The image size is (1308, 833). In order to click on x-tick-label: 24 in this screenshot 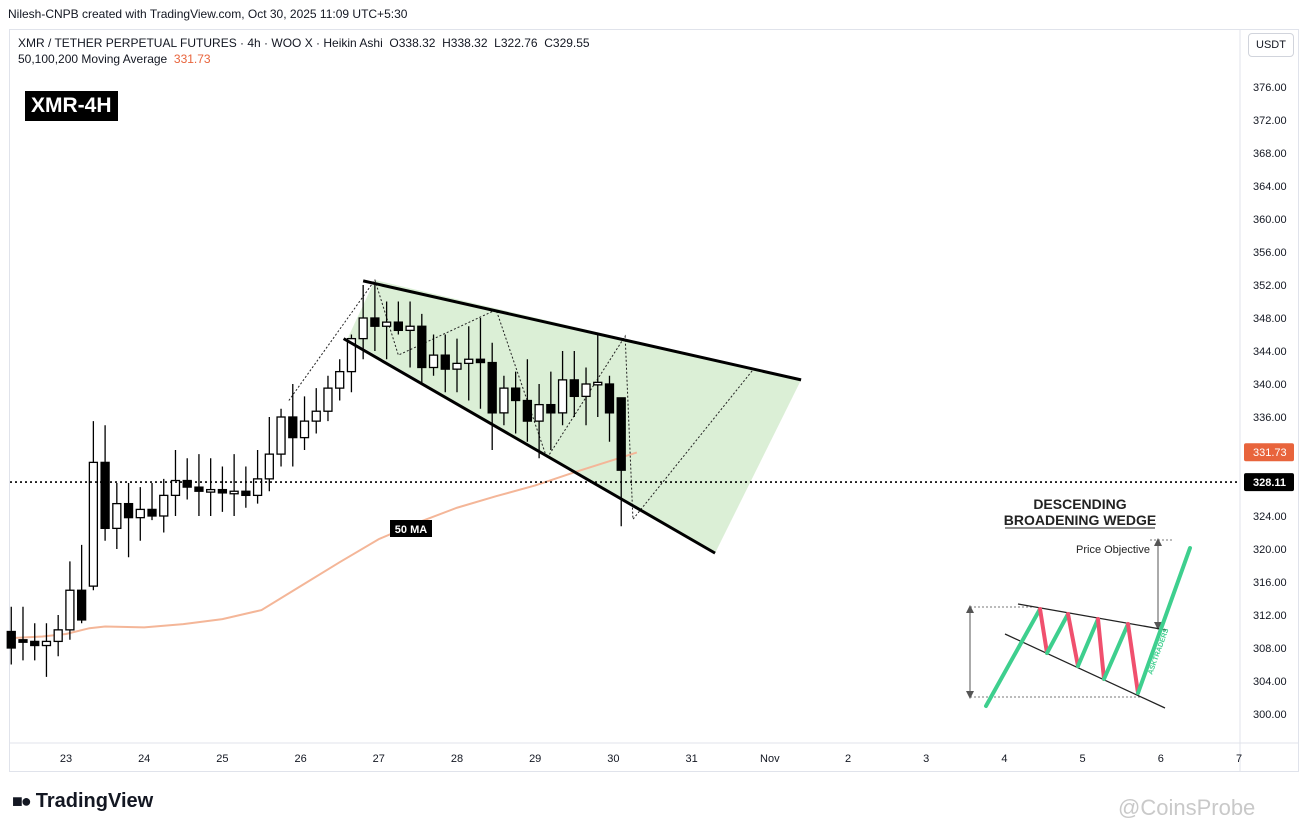, I will do `click(144, 759)`.